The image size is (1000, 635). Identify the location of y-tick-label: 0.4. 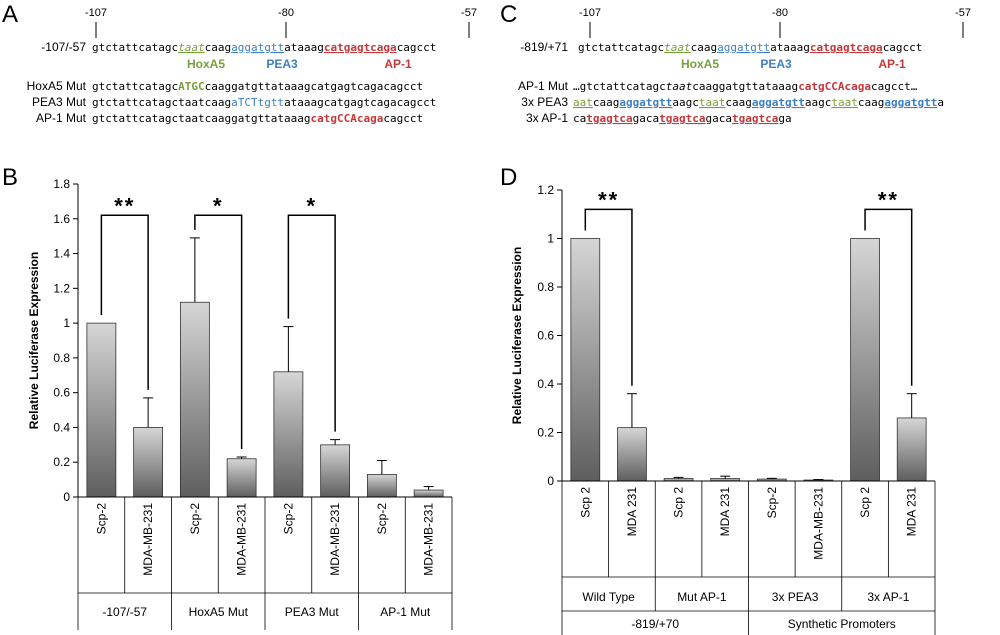
(61, 427).